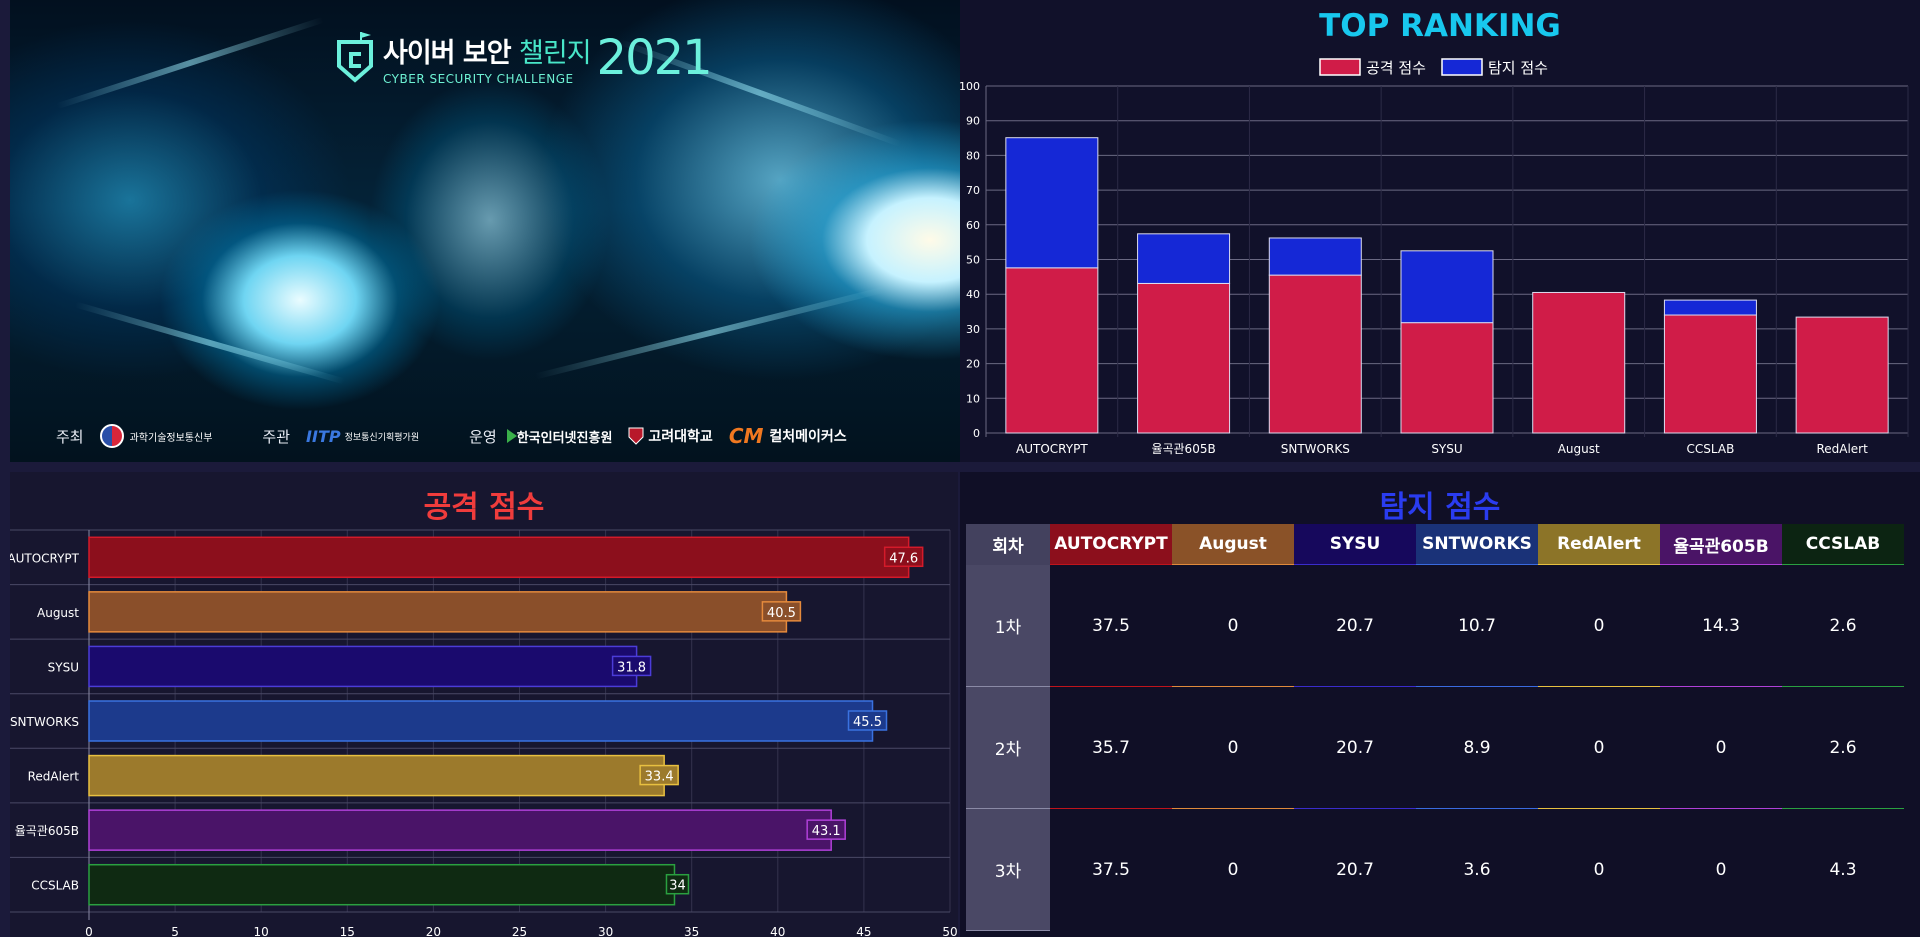  Describe the element at coordinates (973, 121) in the screenshot. I see `y-tick-label: 90` at that location.